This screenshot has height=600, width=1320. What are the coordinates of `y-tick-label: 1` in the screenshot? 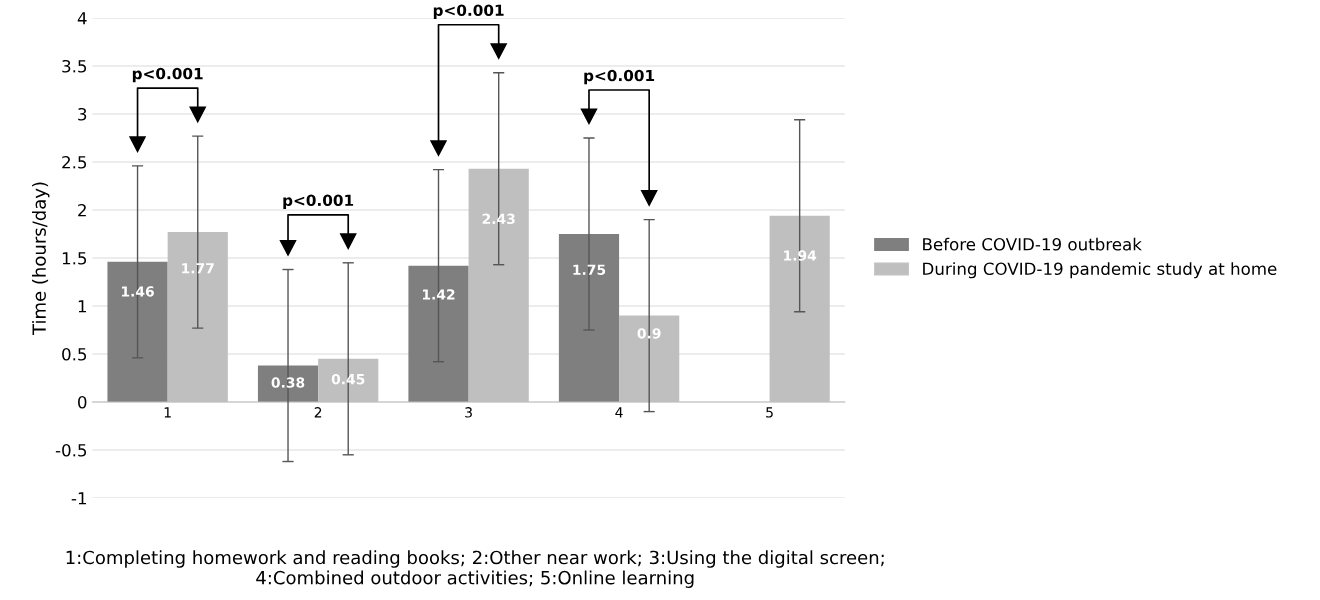 It's located at (82, 306).